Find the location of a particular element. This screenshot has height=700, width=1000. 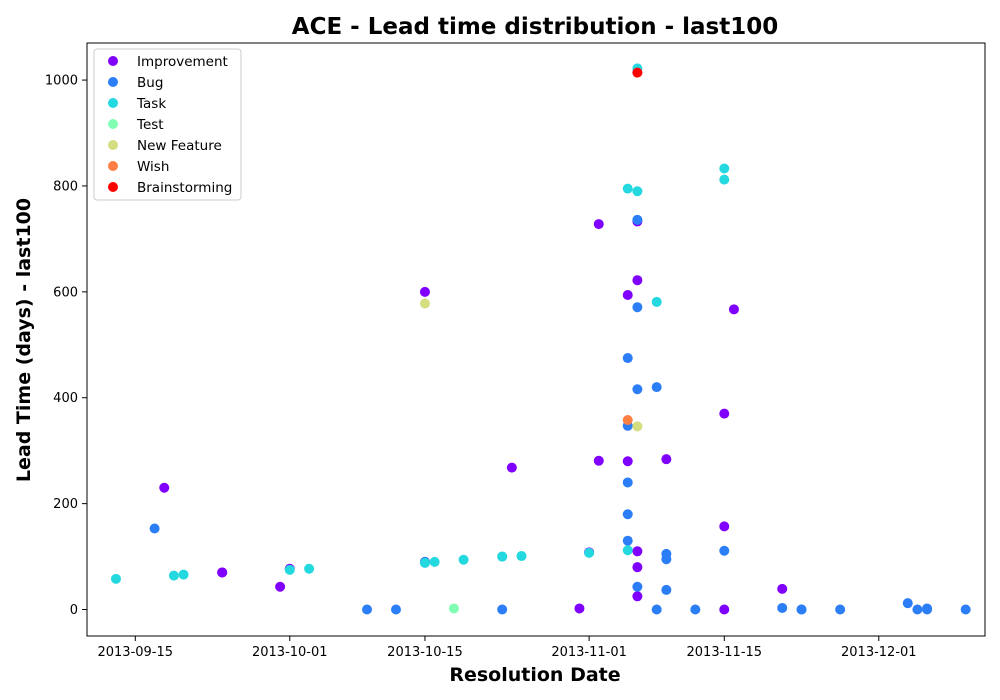

point-test is located at coordinates (453, 608).